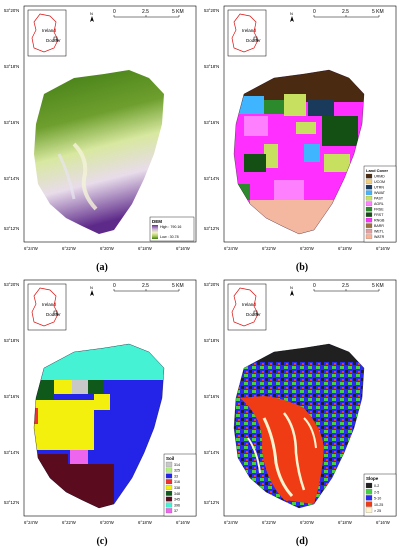 Image resolution: width=404 pixels, height=550 pixels. Describe the element at coordinates (372, 478) in the screenshot. I see `svg-text: Slope` at that location.